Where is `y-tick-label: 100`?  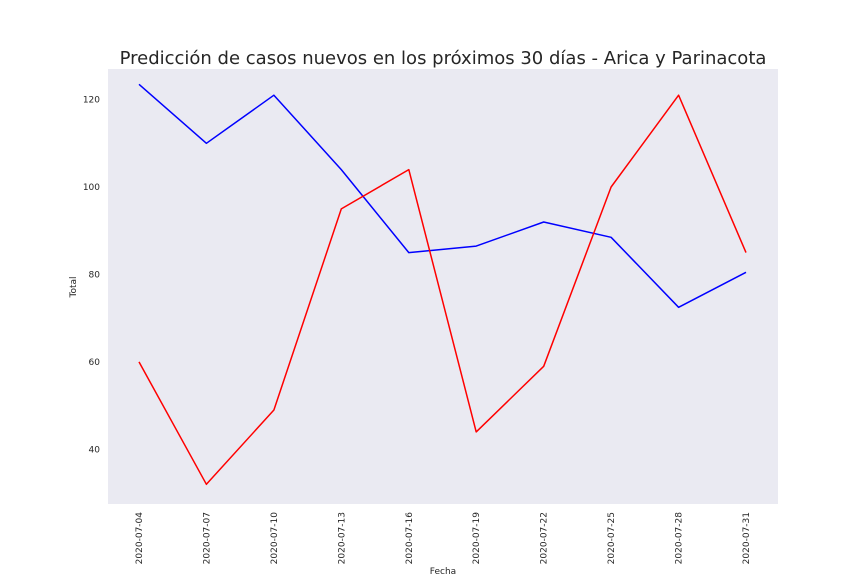
y-tick-label: 100 is located at coordinates (91, 188).